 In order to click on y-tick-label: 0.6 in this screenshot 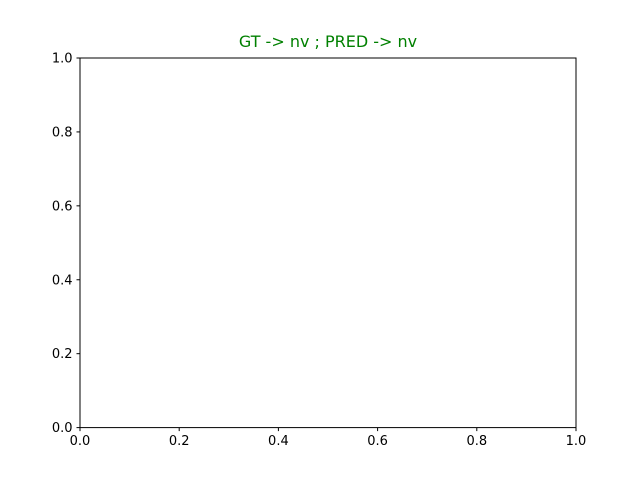, I will do `click(62, 206)`.